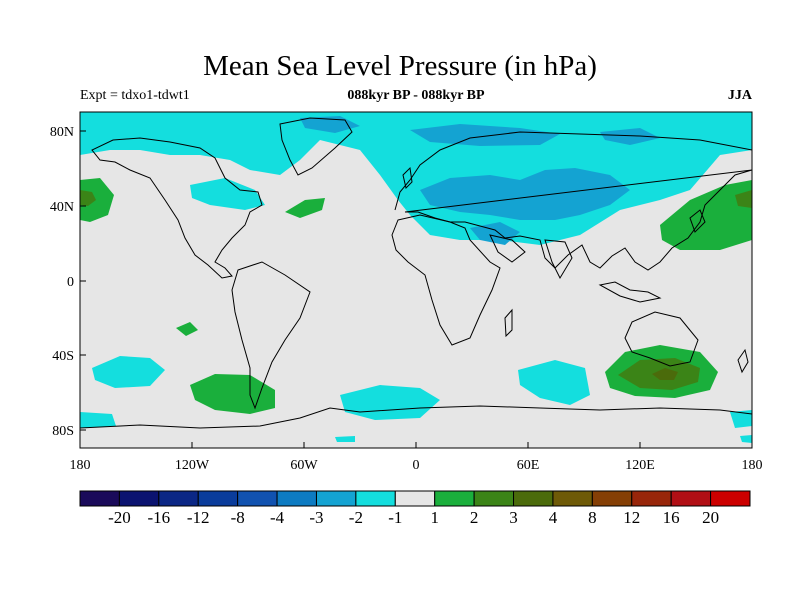  Describe the element at coordinates (395, 517) in the screenshot. I see `colorbar-label: -1` at that location.